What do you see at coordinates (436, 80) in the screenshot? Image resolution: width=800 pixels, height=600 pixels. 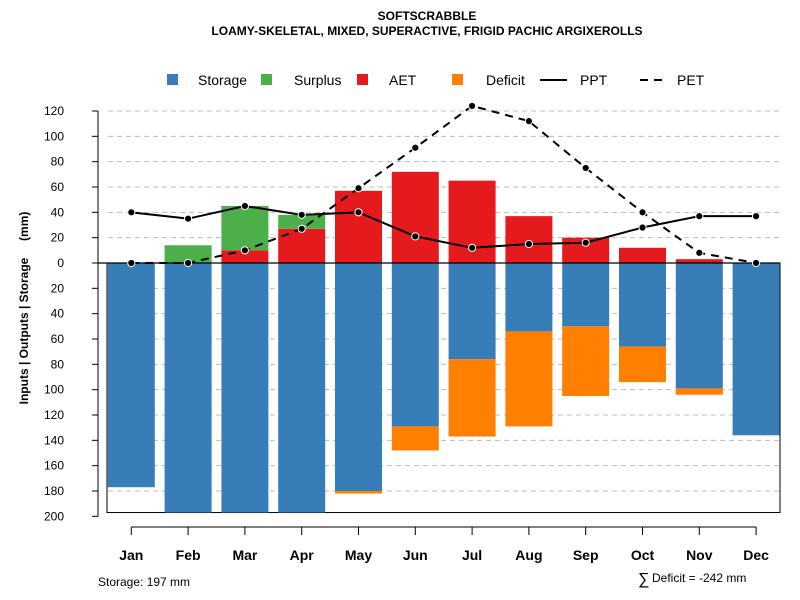 I see `legend: Storage Surplus AET Deficit PPT PET` at bounding box center [436, 80].